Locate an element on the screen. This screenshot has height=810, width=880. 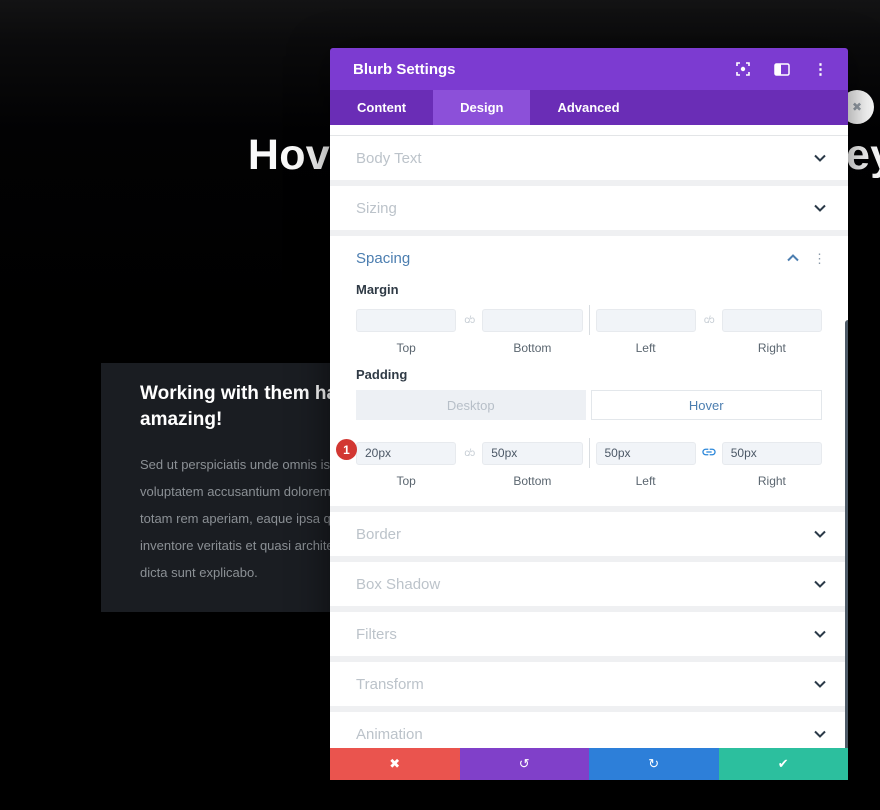
blurb-title: Working with them ha amazing! is located at coordinates (440, 407).